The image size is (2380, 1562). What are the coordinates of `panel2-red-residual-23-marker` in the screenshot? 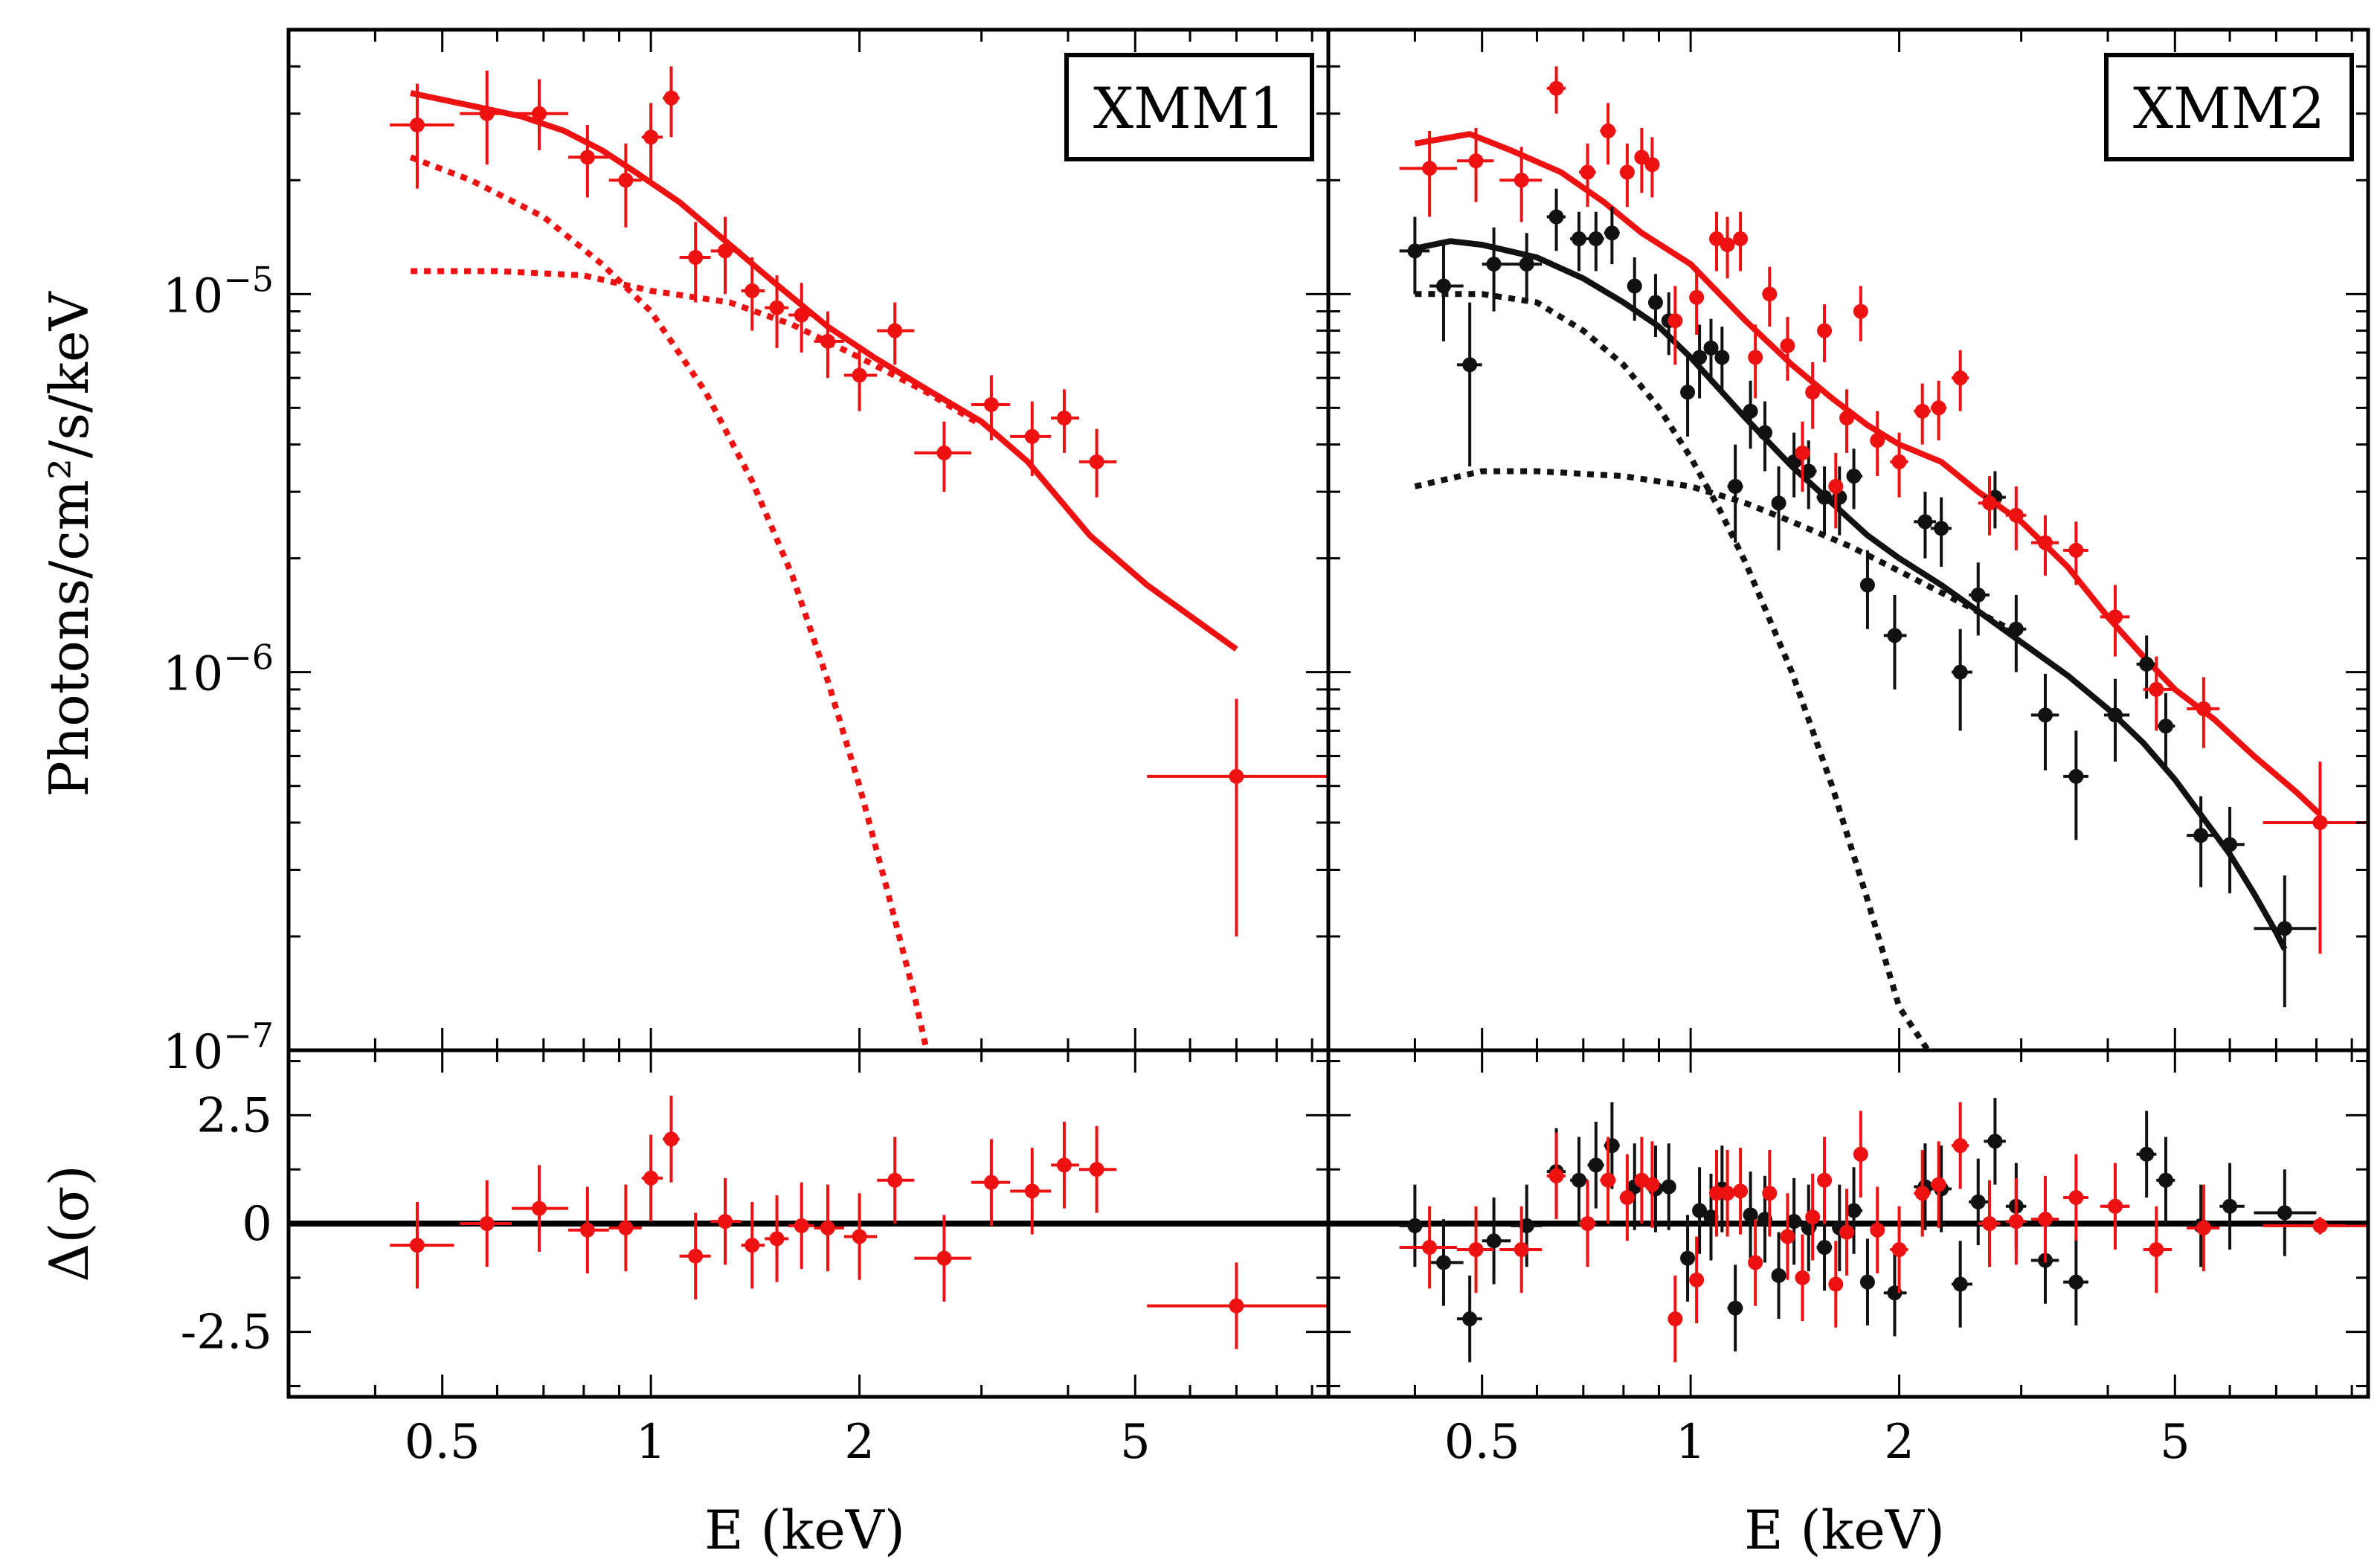 It's located at (1861, 1154).